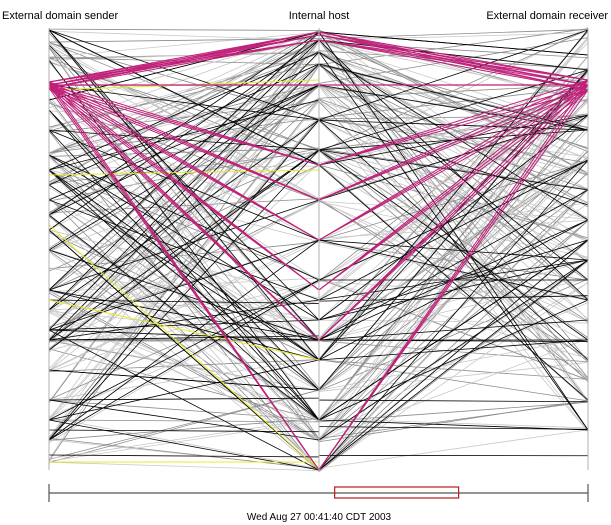 The image size is (611, 525). Describe the element at coordinates (60, 16) in the screenshot. I see `sender-axis-label: External domain sender` at that location.